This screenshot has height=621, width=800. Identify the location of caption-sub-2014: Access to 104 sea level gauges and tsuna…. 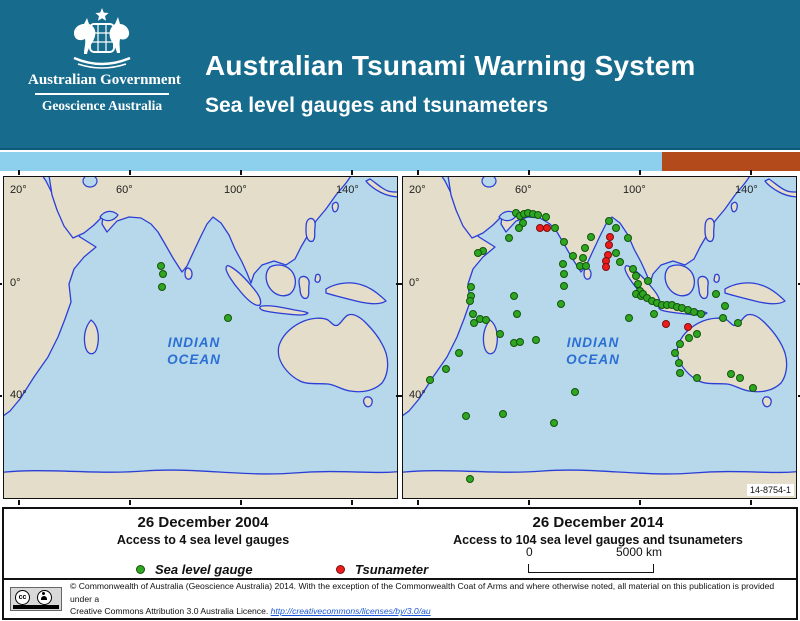
(598, 540).